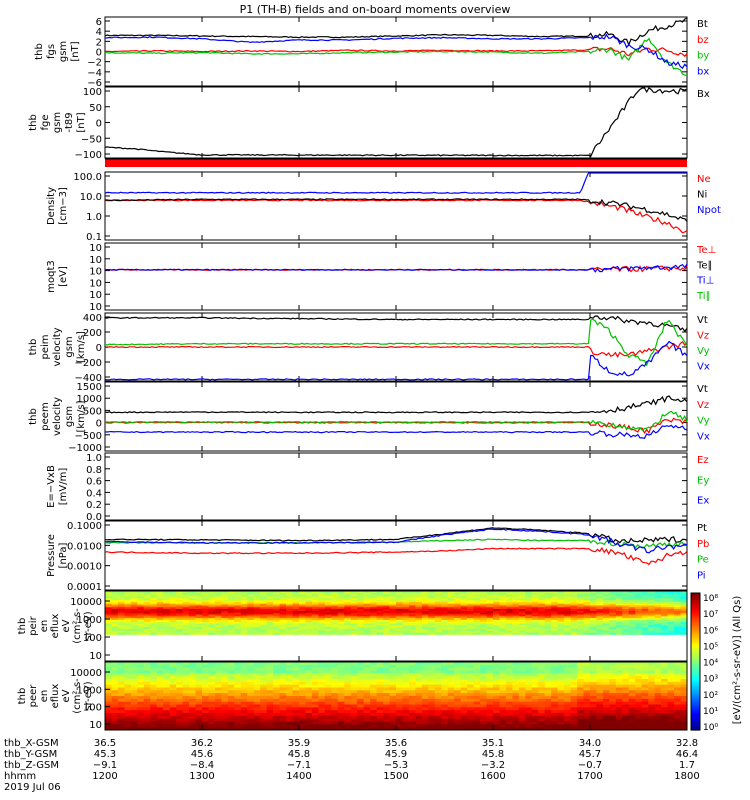  What do you see at coordinates (84, 546) in the screenshot?
I see `y-tick-label: 0.0100` at bounding box center [84, 546].